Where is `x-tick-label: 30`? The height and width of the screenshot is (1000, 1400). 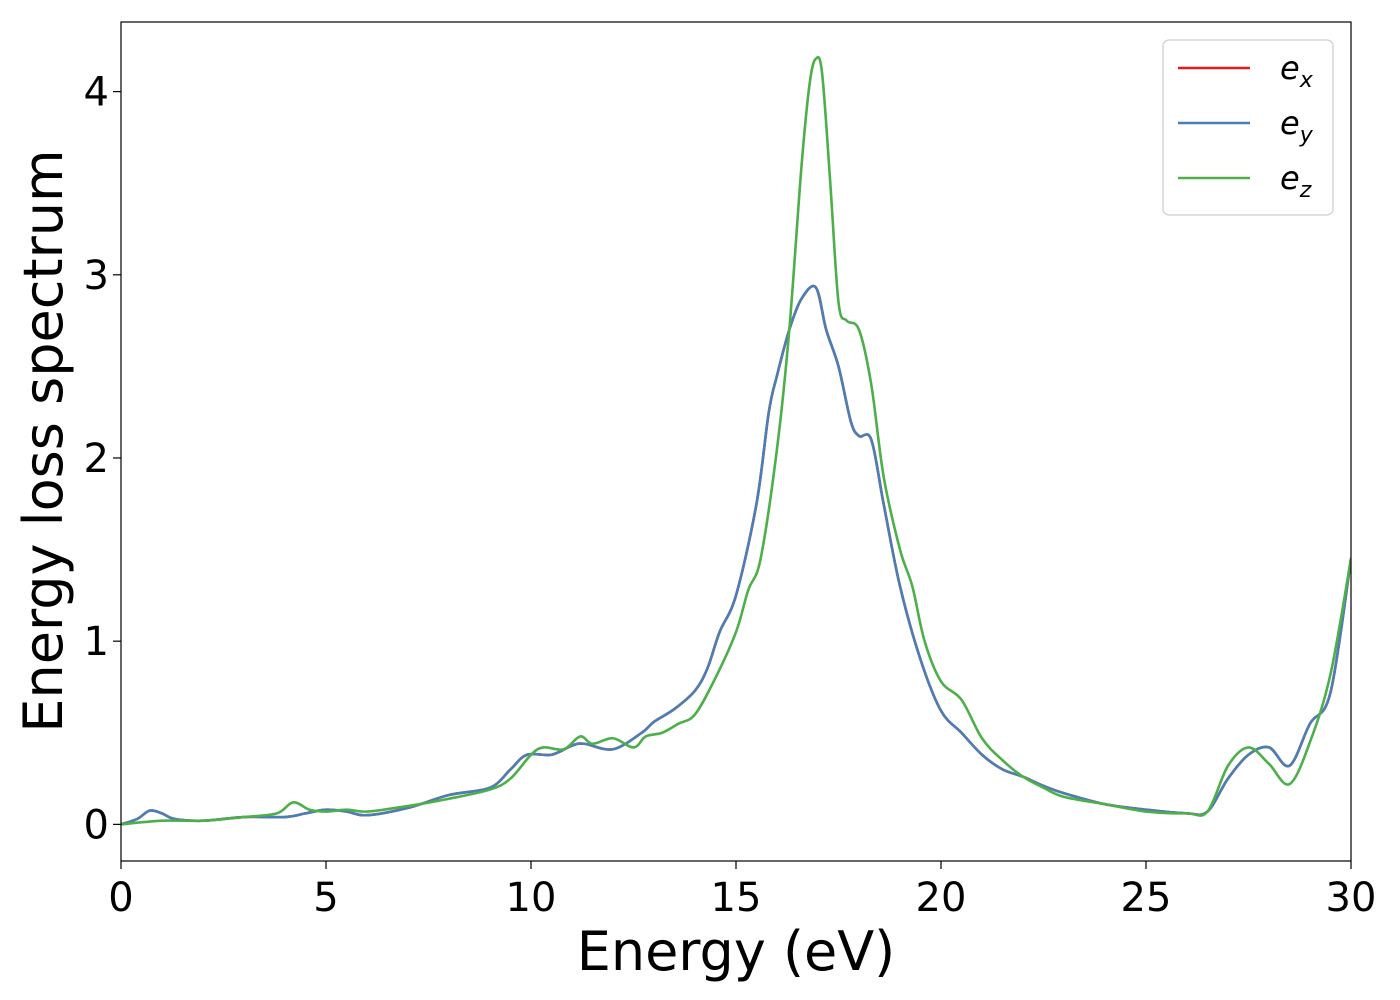
x-tick-label: 30 is located at coordinates (1351, 898).